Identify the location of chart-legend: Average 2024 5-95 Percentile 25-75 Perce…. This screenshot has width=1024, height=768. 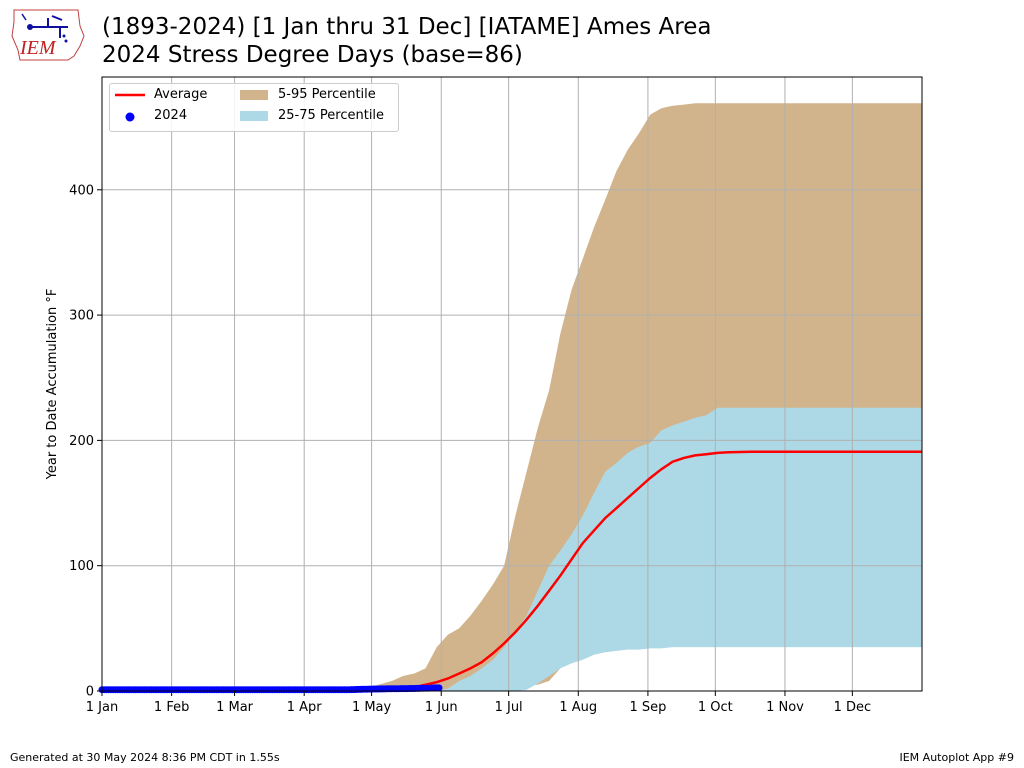
(254, 107).